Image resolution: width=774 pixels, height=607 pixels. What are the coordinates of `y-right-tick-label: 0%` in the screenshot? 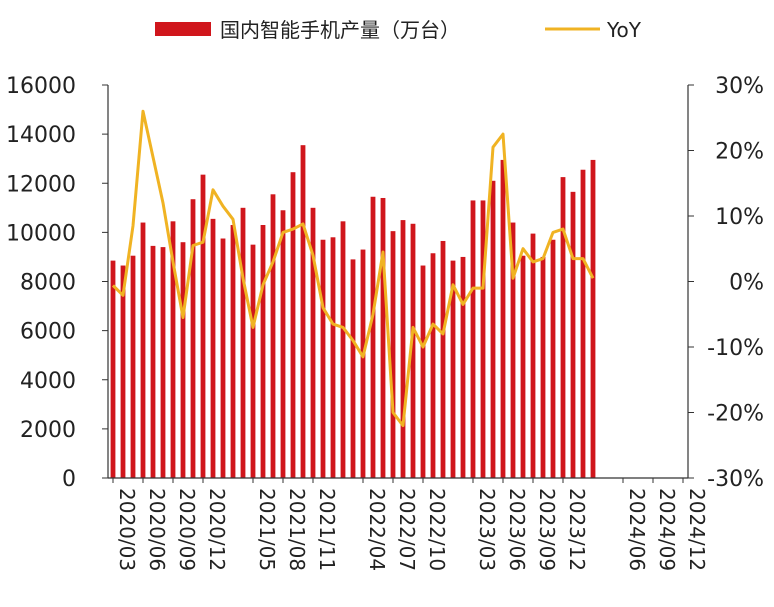 It's located at (746, 283).